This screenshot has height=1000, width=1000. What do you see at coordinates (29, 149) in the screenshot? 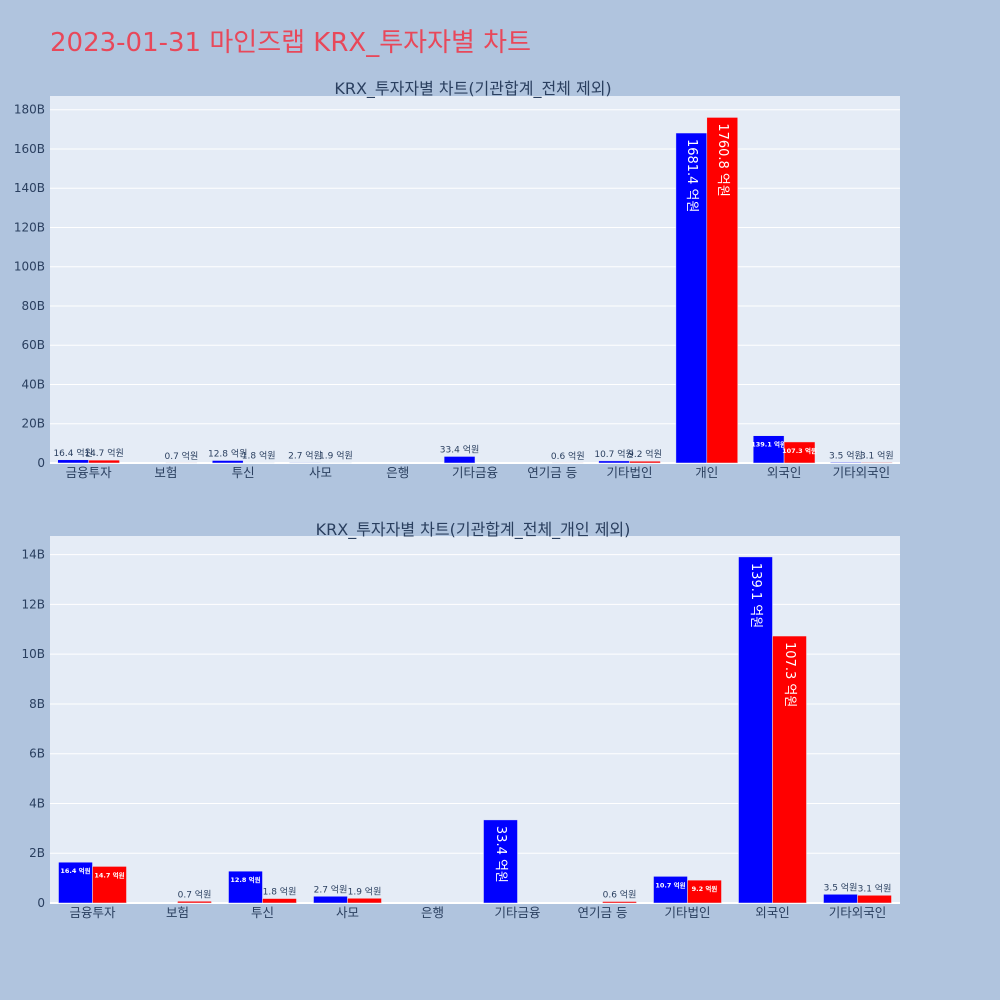
I see `y-tick-label: 160B` at bounding box center [29, 149].